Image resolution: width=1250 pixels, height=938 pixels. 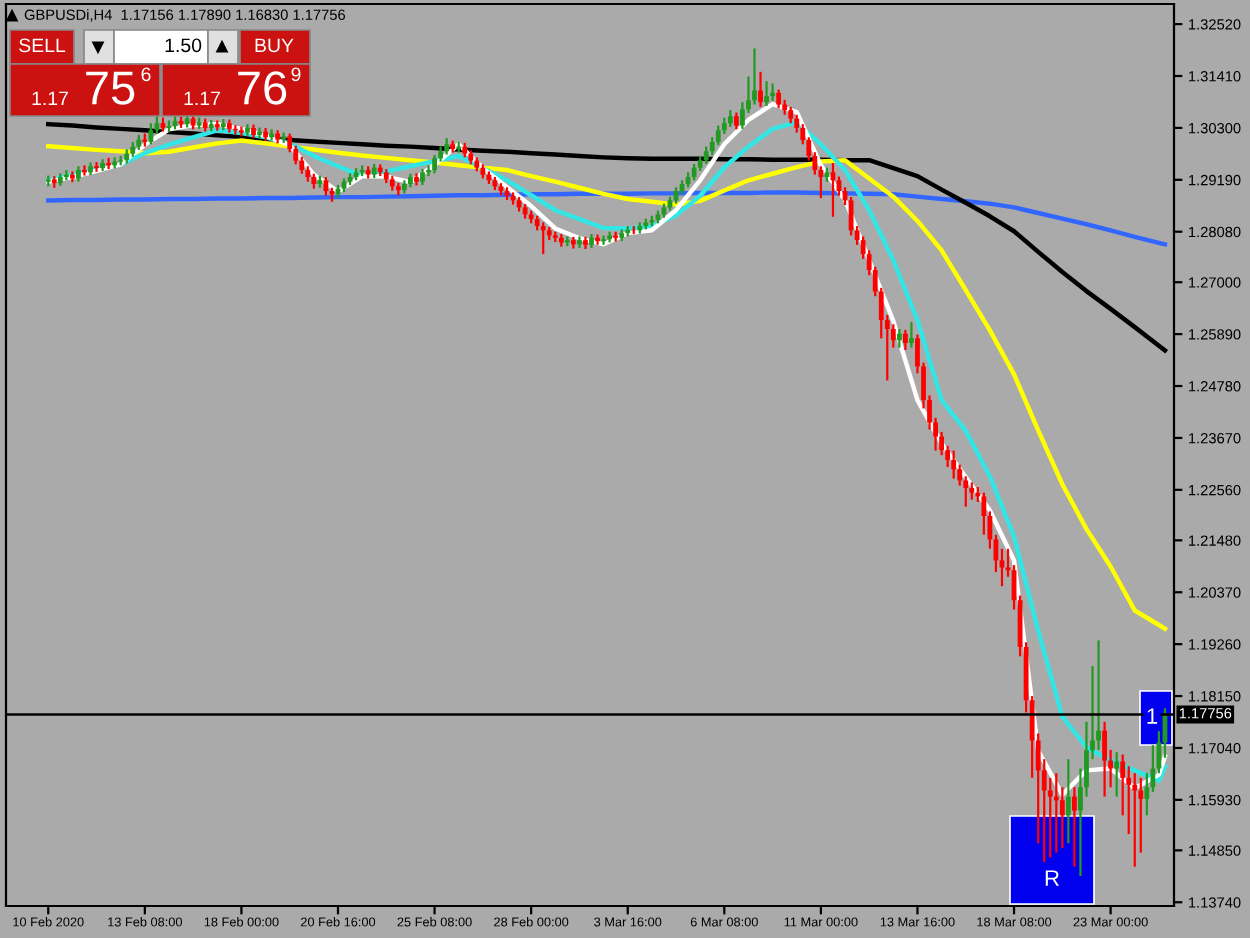 What do you see at coordinates (146, 74) in the screenshot?
I see `annotation: 6` at bounding box center [146, 74].